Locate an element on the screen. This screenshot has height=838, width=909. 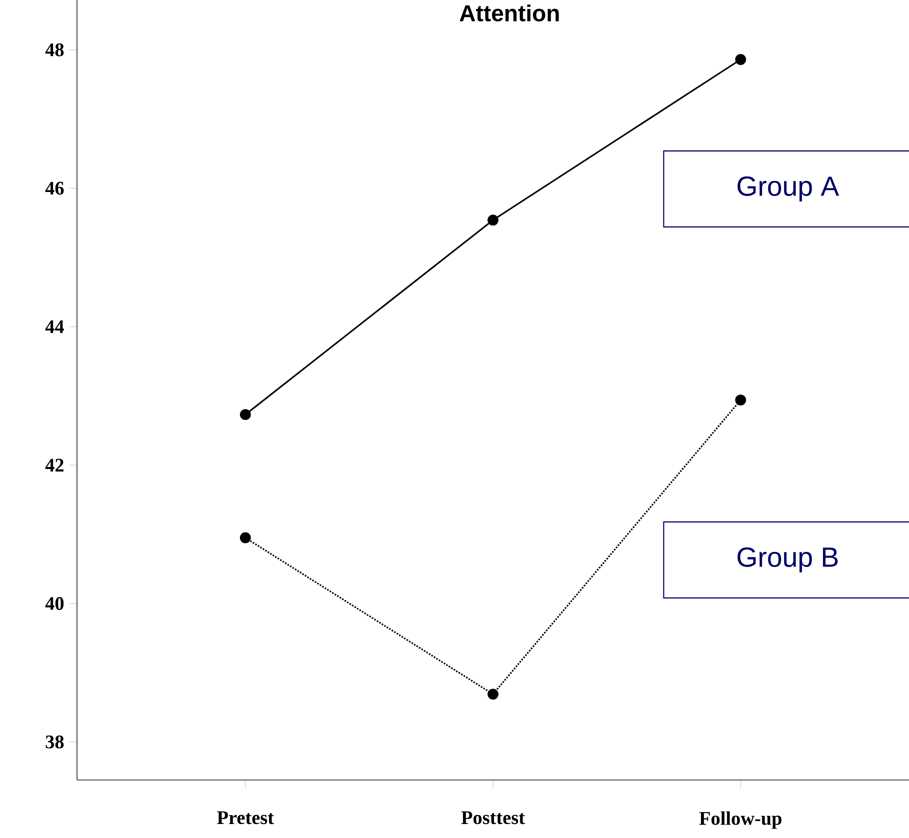
x-tick-label: Posttest is located at coordinates (493, 817).